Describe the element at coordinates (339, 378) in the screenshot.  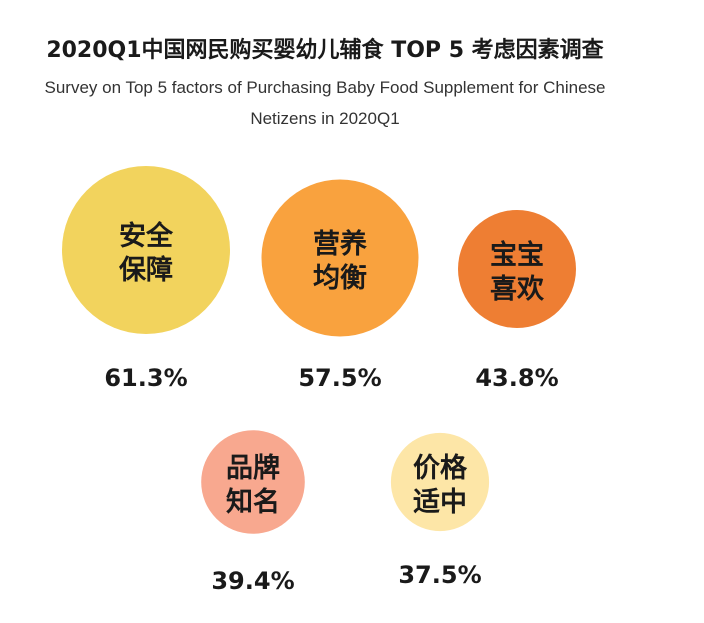
I see `value-label: 57.5%` at that location.